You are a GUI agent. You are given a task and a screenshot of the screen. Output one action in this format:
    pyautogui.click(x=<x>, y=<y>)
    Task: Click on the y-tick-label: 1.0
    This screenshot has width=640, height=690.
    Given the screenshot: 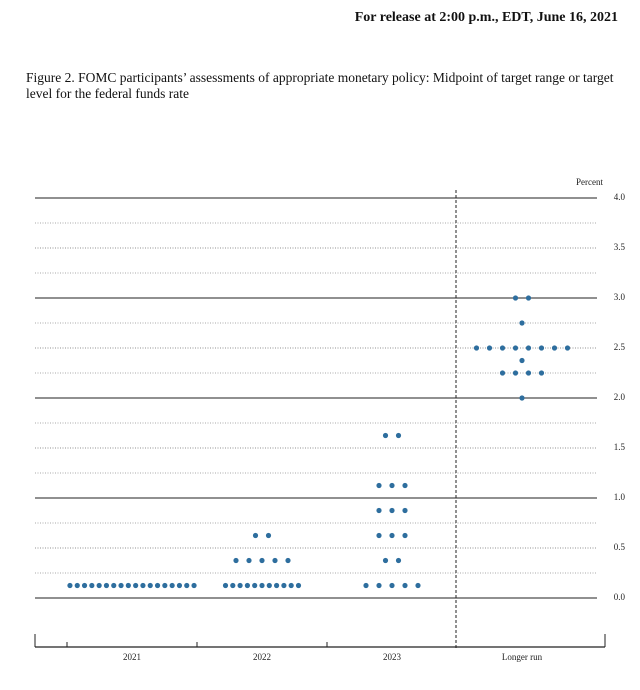 What is the action you would take?
    pyautogui.click(x=620, y=497)
    